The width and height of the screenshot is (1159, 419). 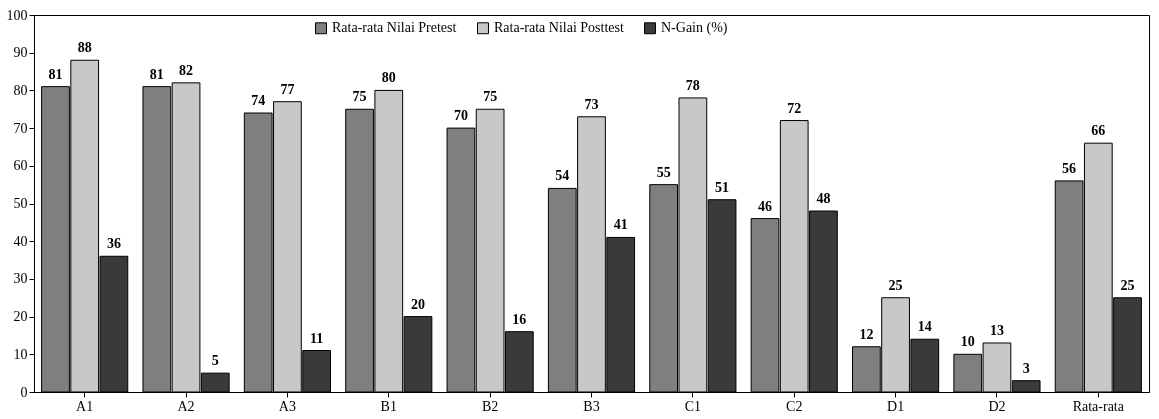 I want to click on y-tick-label: 50, so click(x=20, y=203).